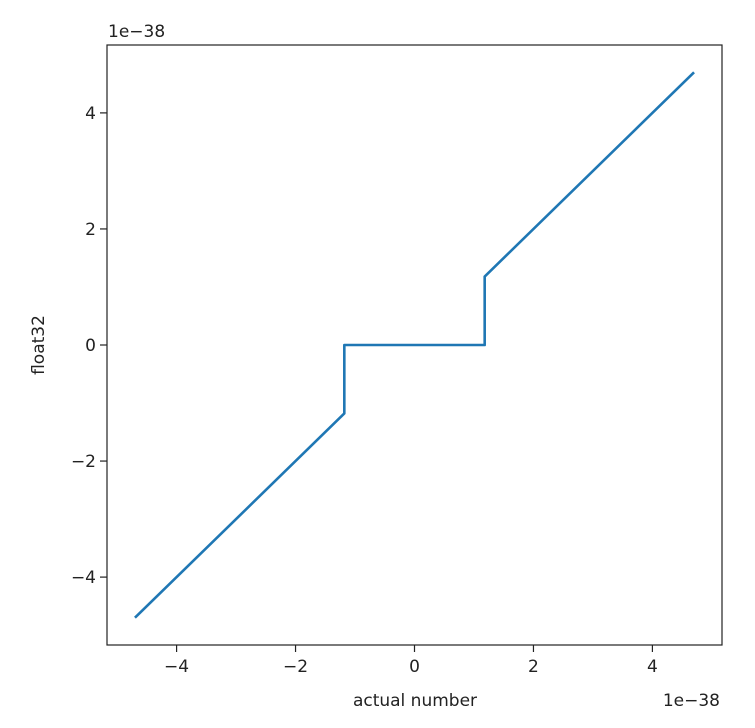  Describe the element at coordinates (415, 701) in the screenshot. I see `x-axis-label: actual number` at that location.